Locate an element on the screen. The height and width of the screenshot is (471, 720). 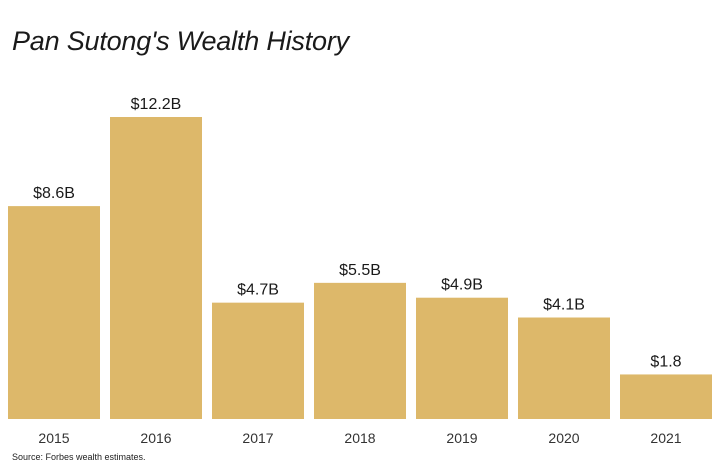
x-tick-label-2018: 2018 is located at coordinates (359, 438).